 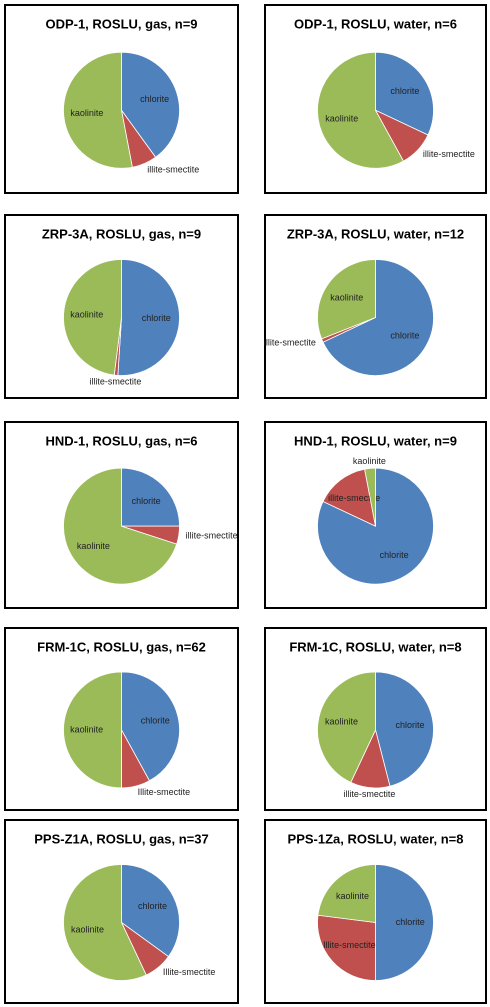 What do you see at coordinates (376, 838) in the screenshot?
I see `chart-title: PPS-1Za, ROSLU, water, n=8` at bounding box center [376, 838].